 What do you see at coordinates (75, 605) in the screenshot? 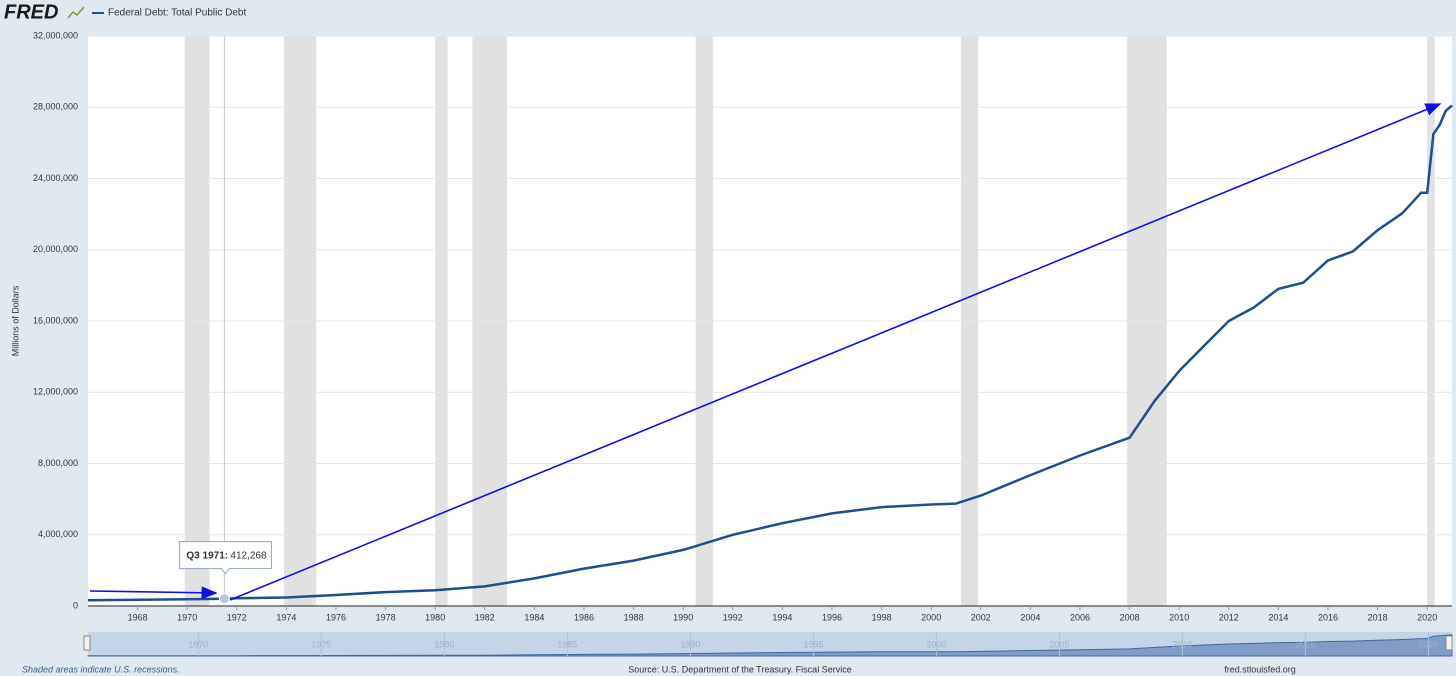
I see `y-tick-label: 0` at bounding box center [75, 605].